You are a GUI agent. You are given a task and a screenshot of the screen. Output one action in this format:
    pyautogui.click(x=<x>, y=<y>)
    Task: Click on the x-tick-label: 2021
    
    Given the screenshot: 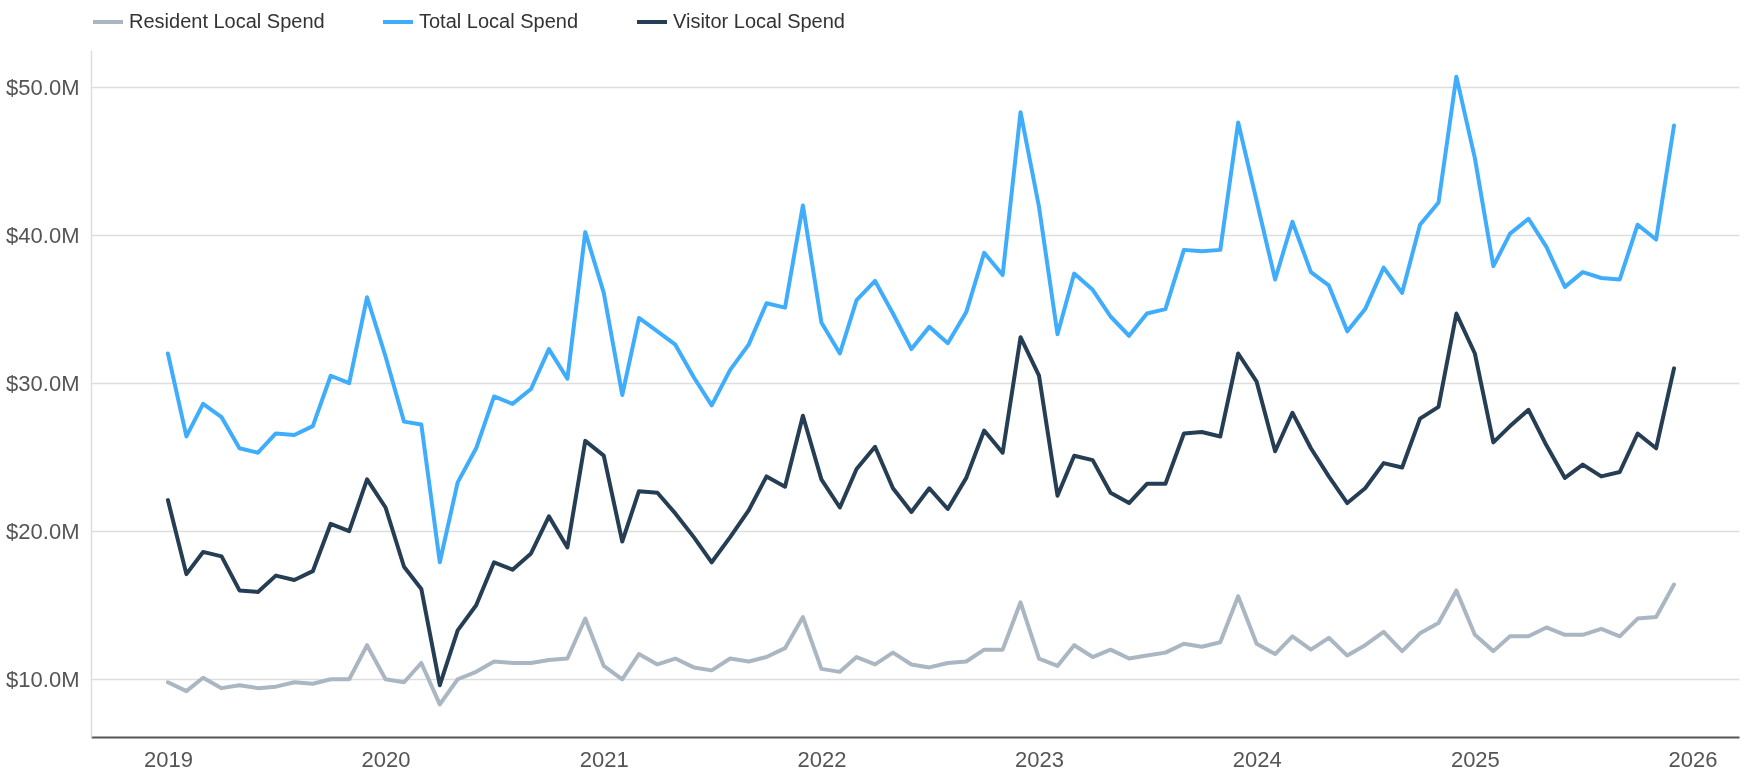 What is the action you would take?
    pyautogui.click(x=604, y=759)
    